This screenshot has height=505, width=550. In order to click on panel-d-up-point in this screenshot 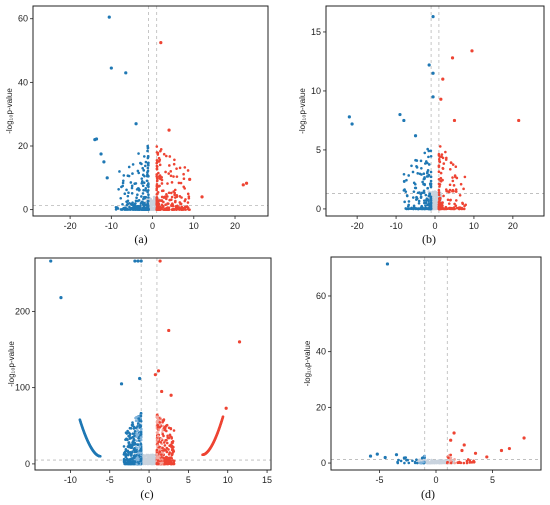, I will do `click(474, 462)`.